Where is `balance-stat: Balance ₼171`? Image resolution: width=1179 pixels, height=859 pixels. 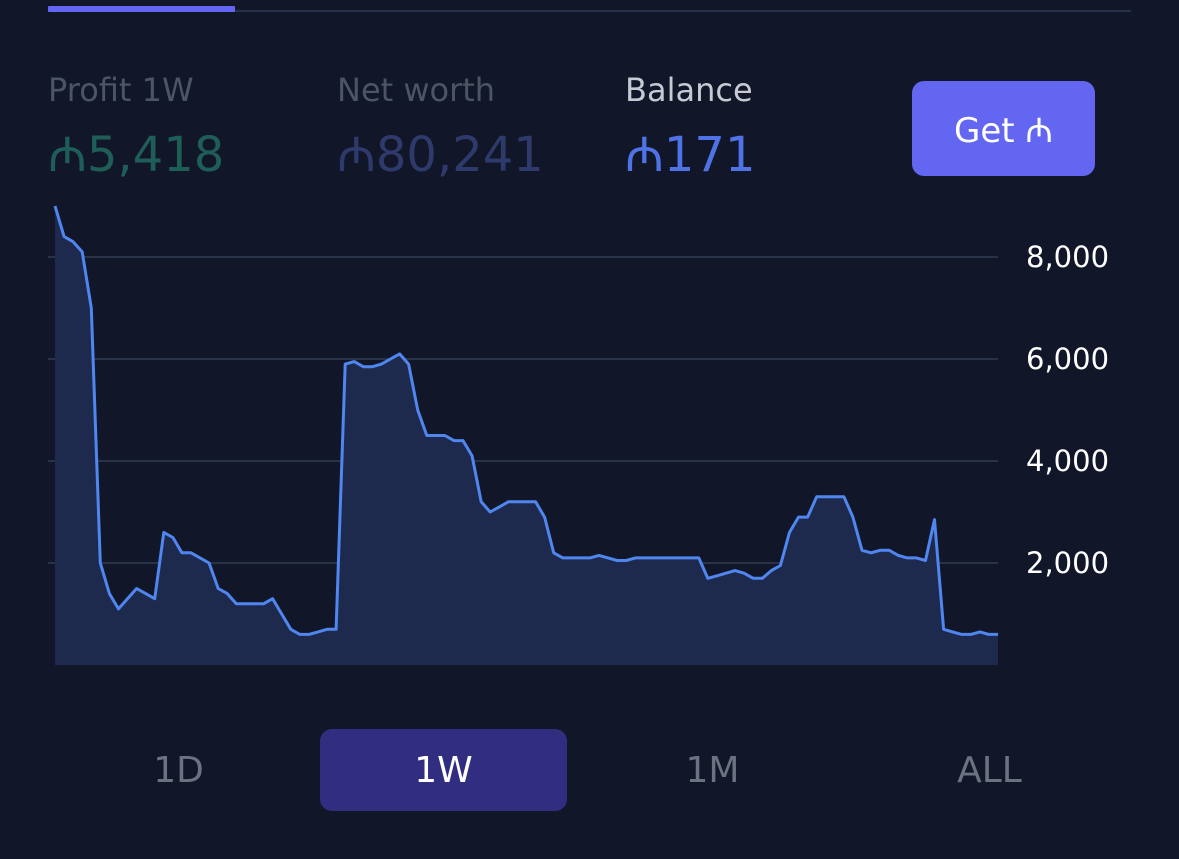 balance-stat: Balance ₼171 is located at coordinates (690, 128).